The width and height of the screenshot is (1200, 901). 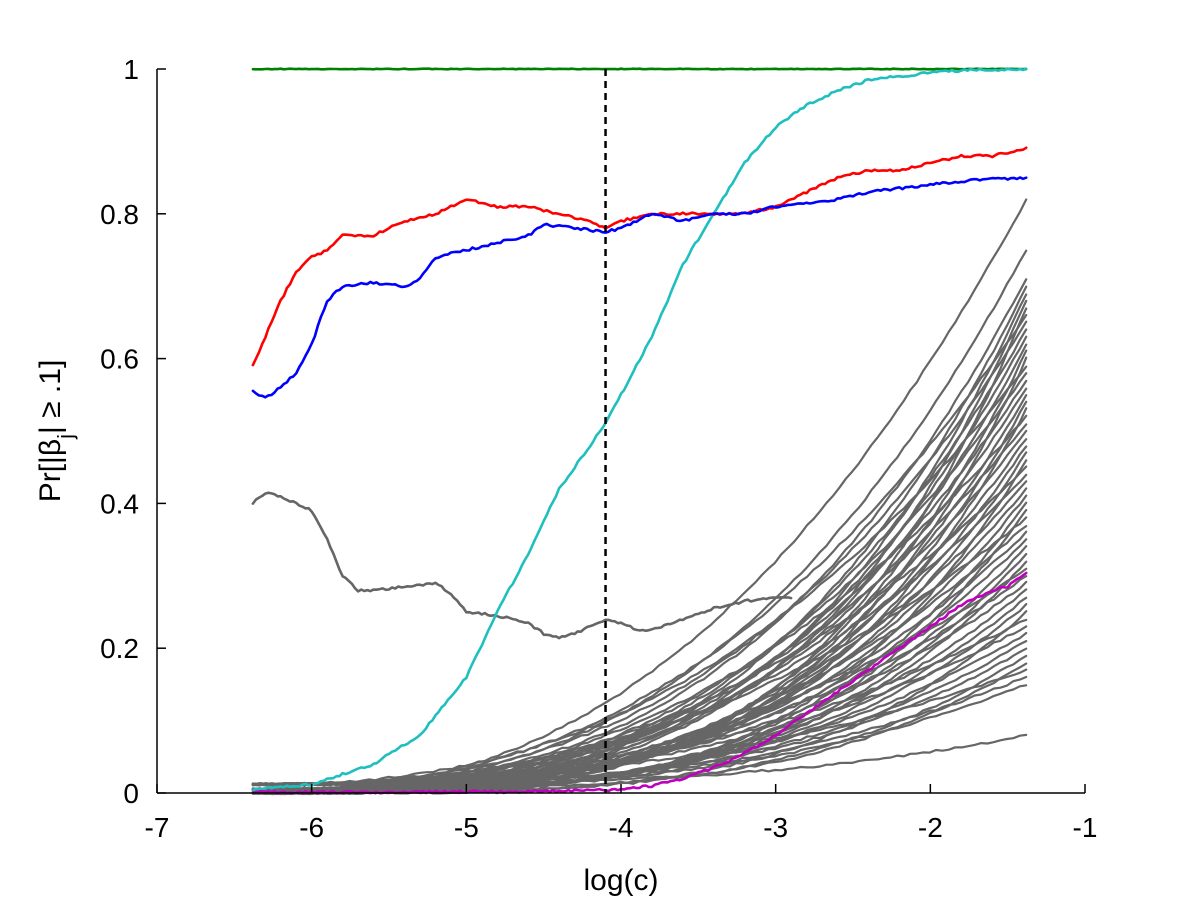 I want to click on y-tick-label: 0.4, so click(x=119, y=503).